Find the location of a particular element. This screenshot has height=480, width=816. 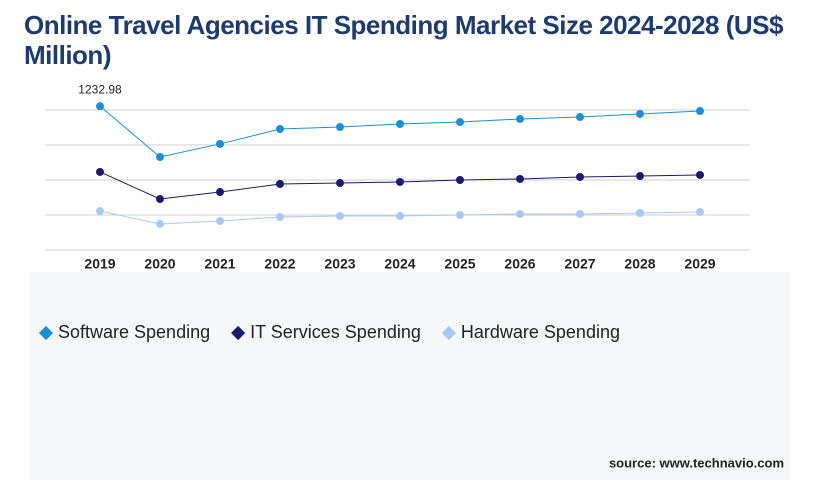

legend-label: Hardware Spending is located at coordinates (540, 332).